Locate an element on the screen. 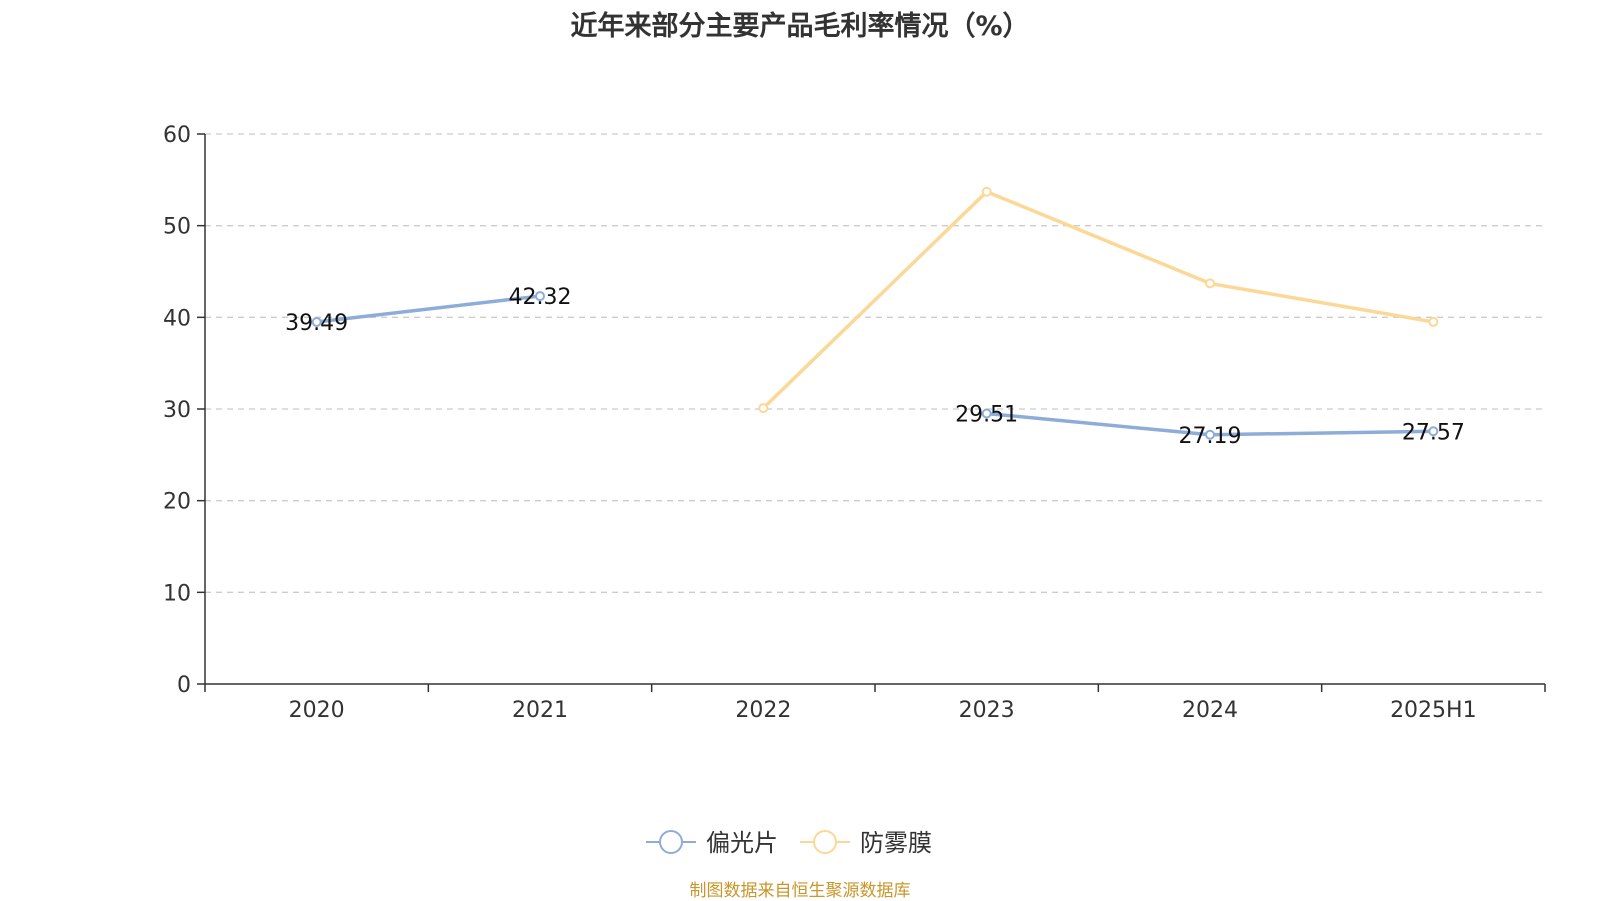  data-label: 27.19 is located at coordinates (1210, 436).